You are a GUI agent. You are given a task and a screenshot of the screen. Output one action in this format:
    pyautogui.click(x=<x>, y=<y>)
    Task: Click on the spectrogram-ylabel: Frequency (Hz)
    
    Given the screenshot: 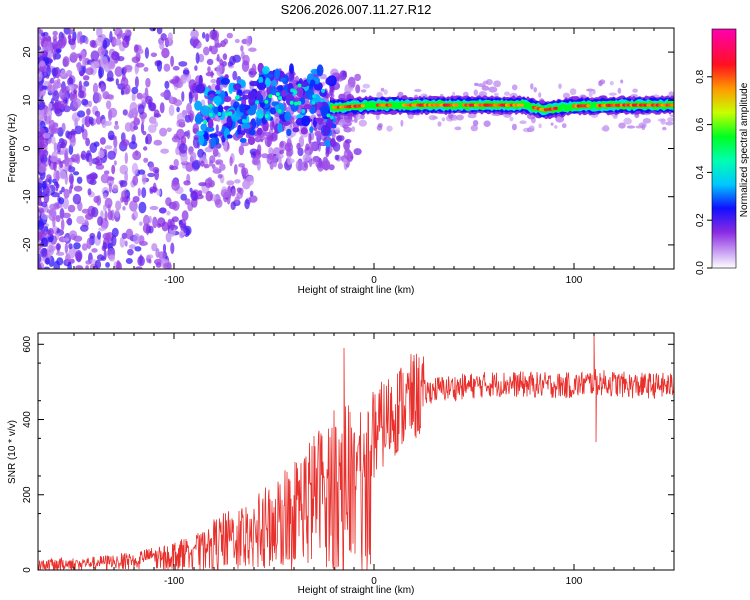 What is the action you would take?
    pyautogui.click(x=12, y=148)
    